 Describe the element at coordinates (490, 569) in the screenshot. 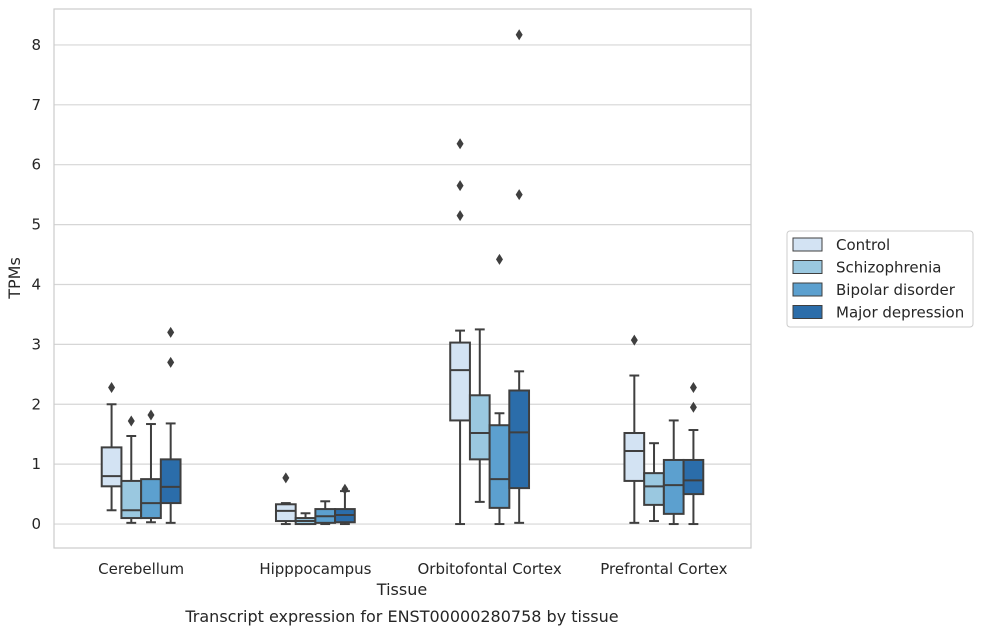

I see `x-tick-label: Orbitofontal Cortex` at that location.